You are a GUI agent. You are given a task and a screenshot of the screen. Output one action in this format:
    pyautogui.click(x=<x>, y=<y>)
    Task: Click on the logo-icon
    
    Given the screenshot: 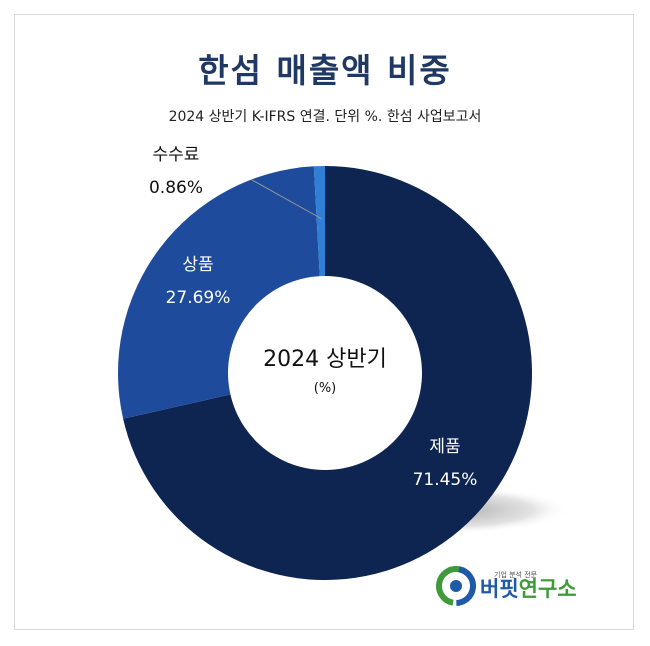 What is the action you would take?
    pyautogui.click(x=456, y=586)
    